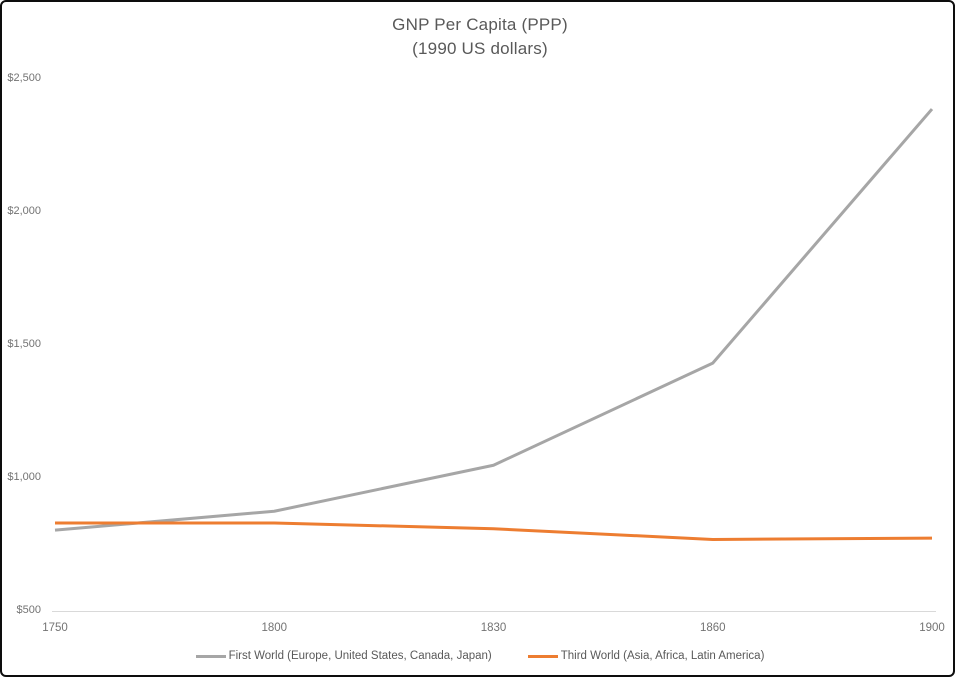 This screenshot has height=679, width=960. I want to click on legend-swatch-third-world, so click(542, 656).